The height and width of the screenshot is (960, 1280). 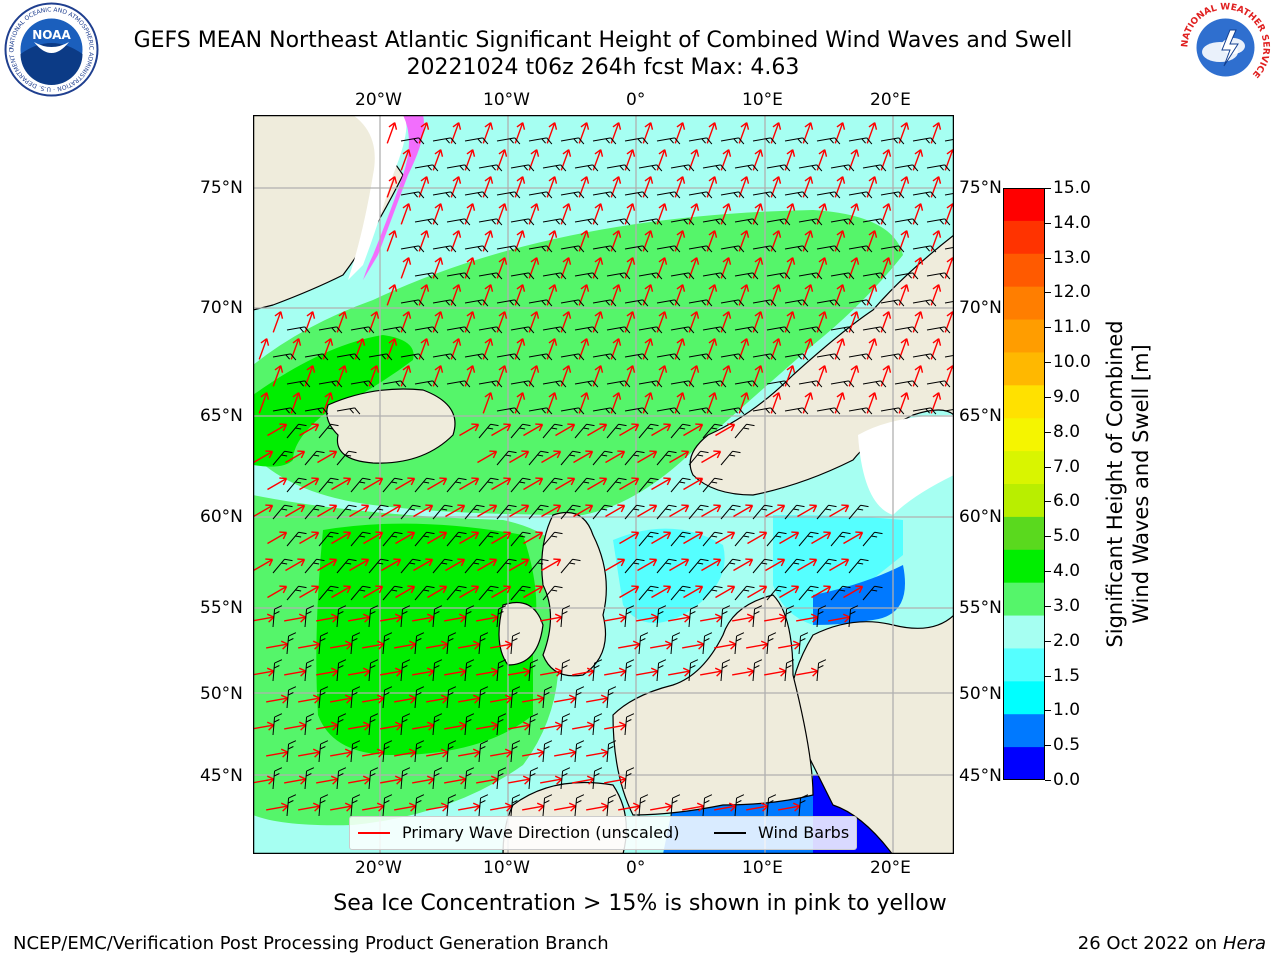 I want to click on lon-label-bottom: 10°E, so click(x=762, y=868).